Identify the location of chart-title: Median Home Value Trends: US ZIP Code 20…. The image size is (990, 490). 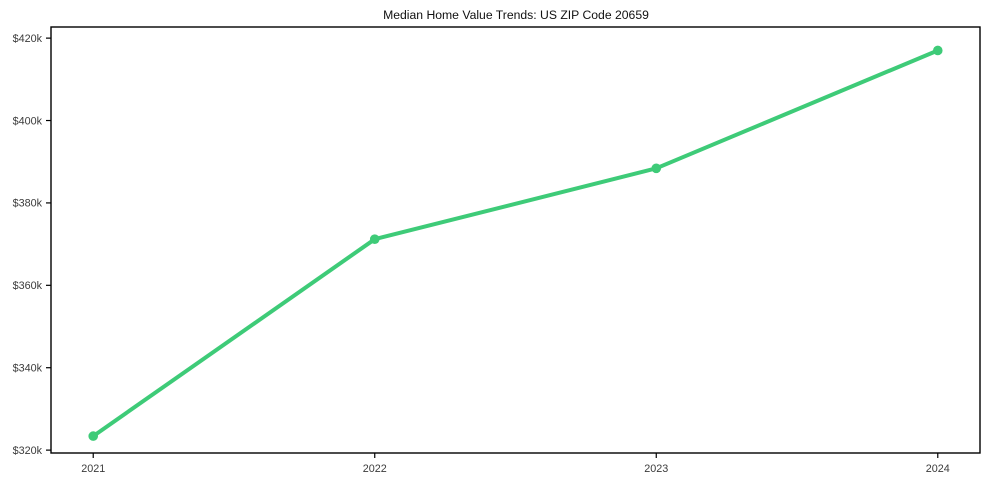
(516, 15).